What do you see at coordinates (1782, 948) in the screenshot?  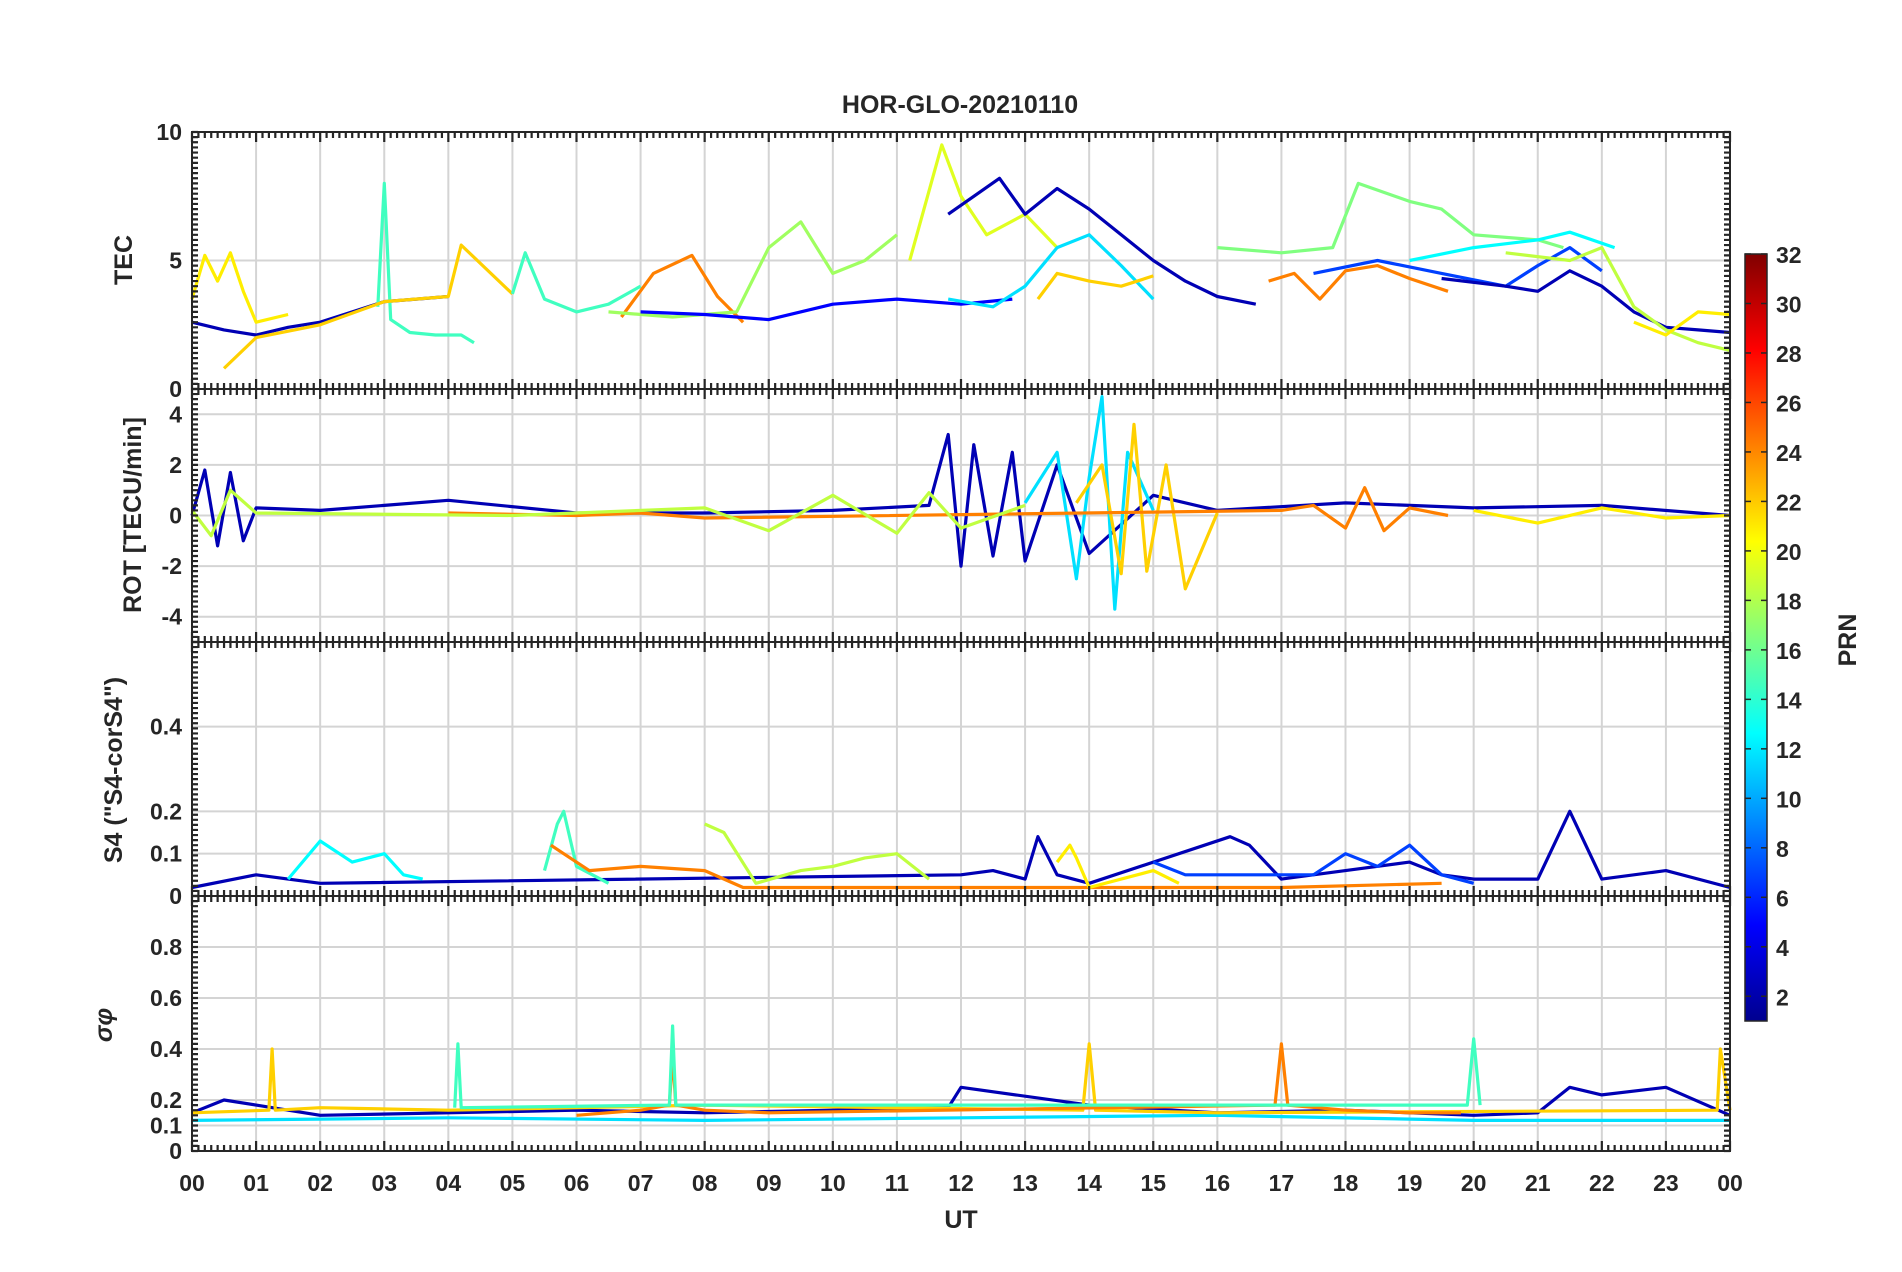 I see `colorbar-tick-label: 4` at bounding box center [1782, 948].